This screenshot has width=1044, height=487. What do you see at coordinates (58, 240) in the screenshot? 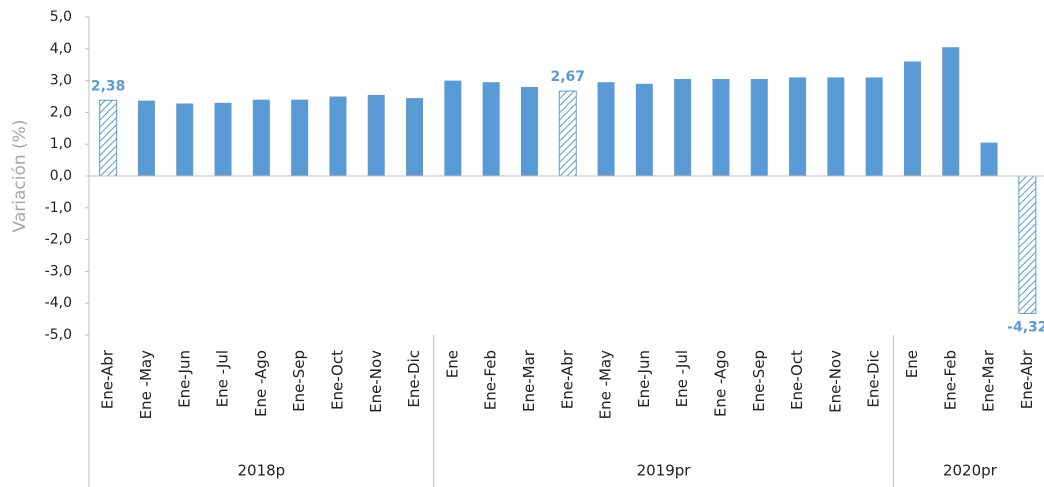
I see `y-tick-label: -2,0` at bounding box center [58, 240].